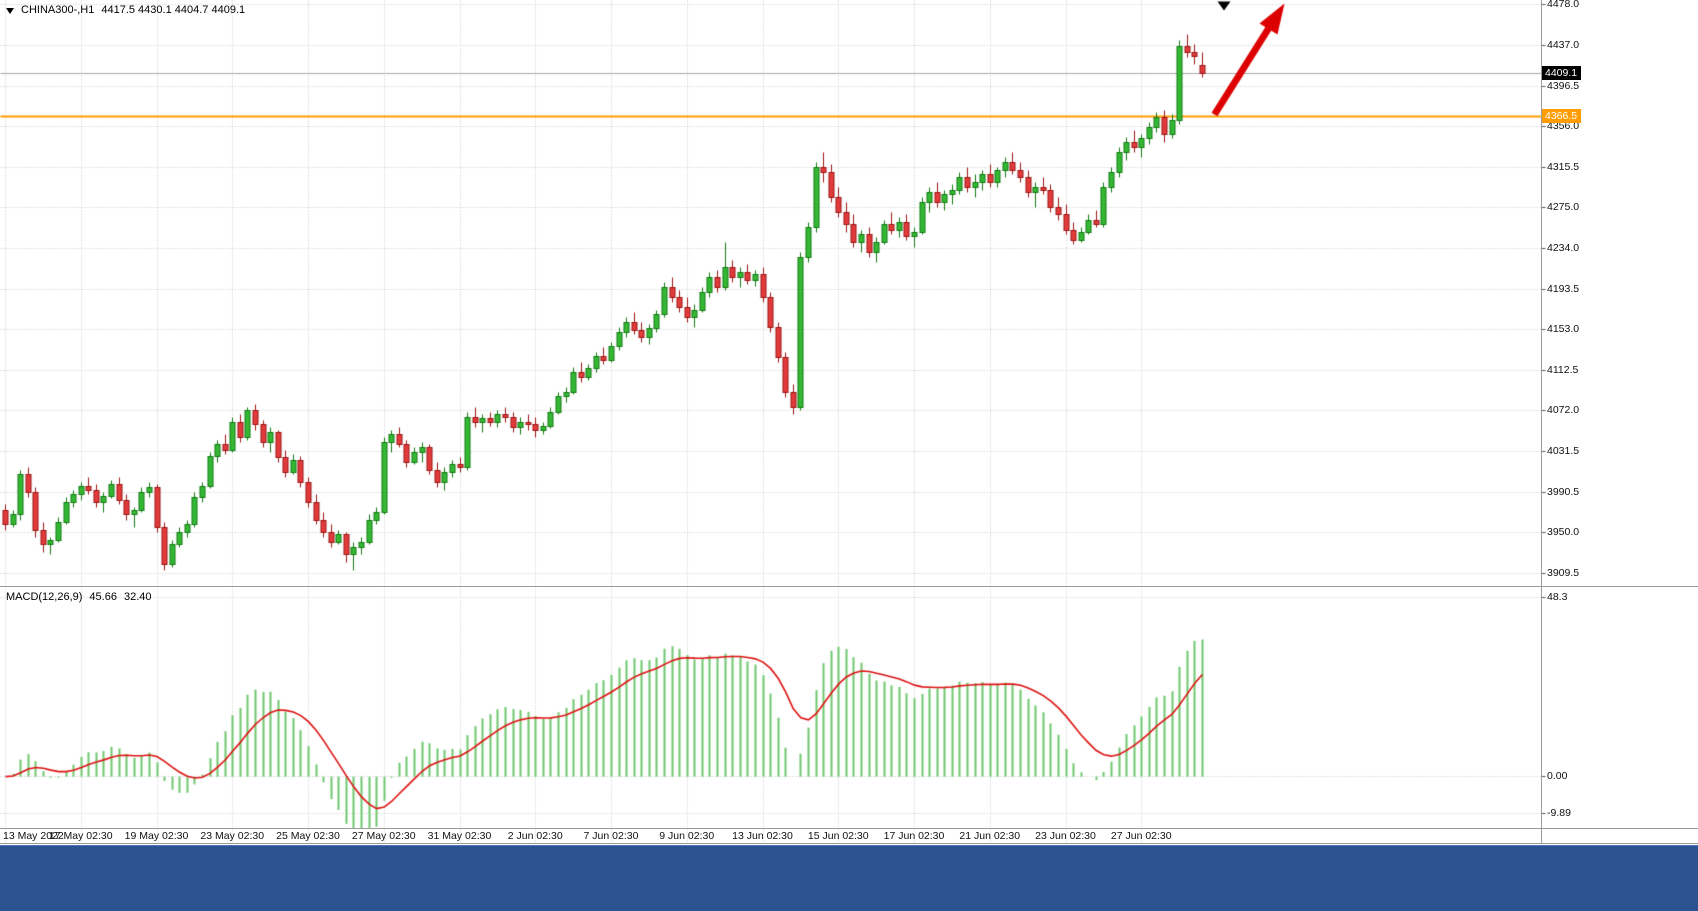 The height and width of the screenshot is (911, 1698). I want to click on time-axis-separator, so click(849, 843).